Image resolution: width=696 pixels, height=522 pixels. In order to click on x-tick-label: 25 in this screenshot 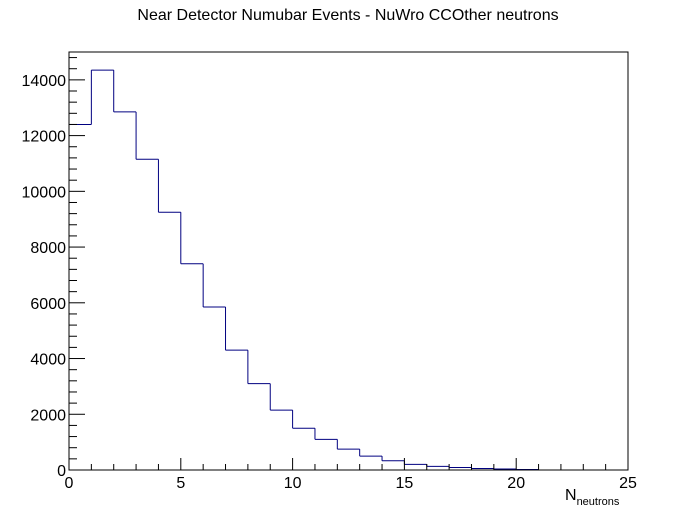, I will do `click(628, 483)`.